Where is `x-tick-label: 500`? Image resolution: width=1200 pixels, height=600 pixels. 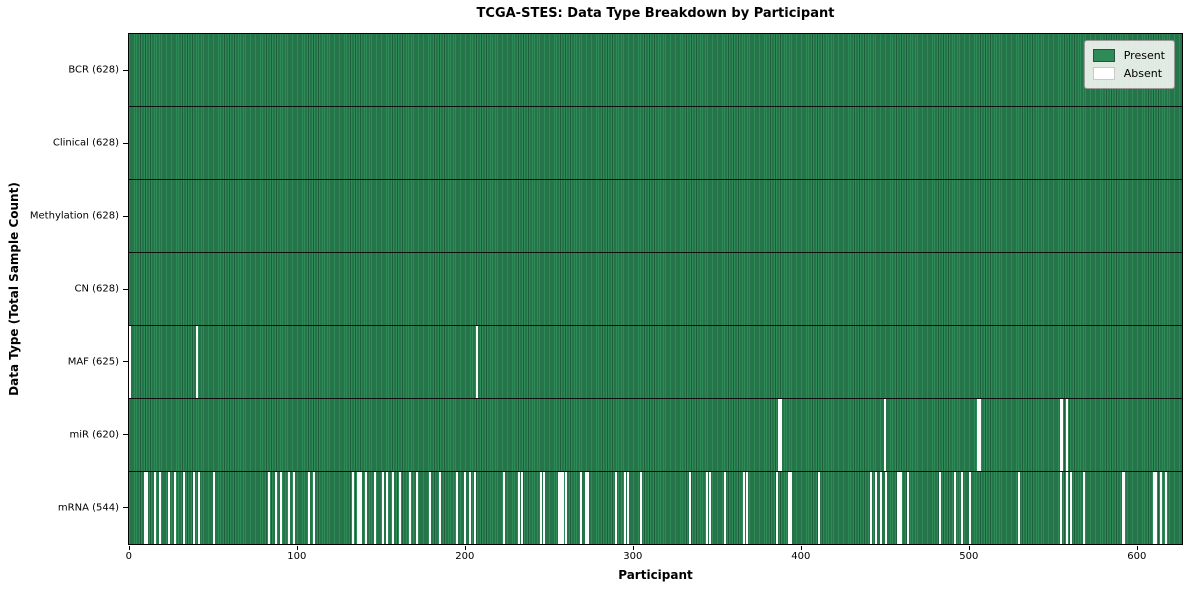 x-tick-label: 500 is located at coordinates (969, 556).